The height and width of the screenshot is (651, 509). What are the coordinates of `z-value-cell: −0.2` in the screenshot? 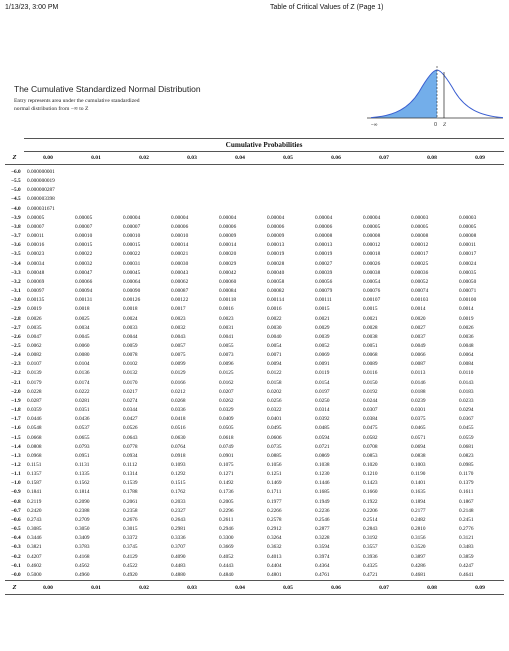 It's located at (16, 556).